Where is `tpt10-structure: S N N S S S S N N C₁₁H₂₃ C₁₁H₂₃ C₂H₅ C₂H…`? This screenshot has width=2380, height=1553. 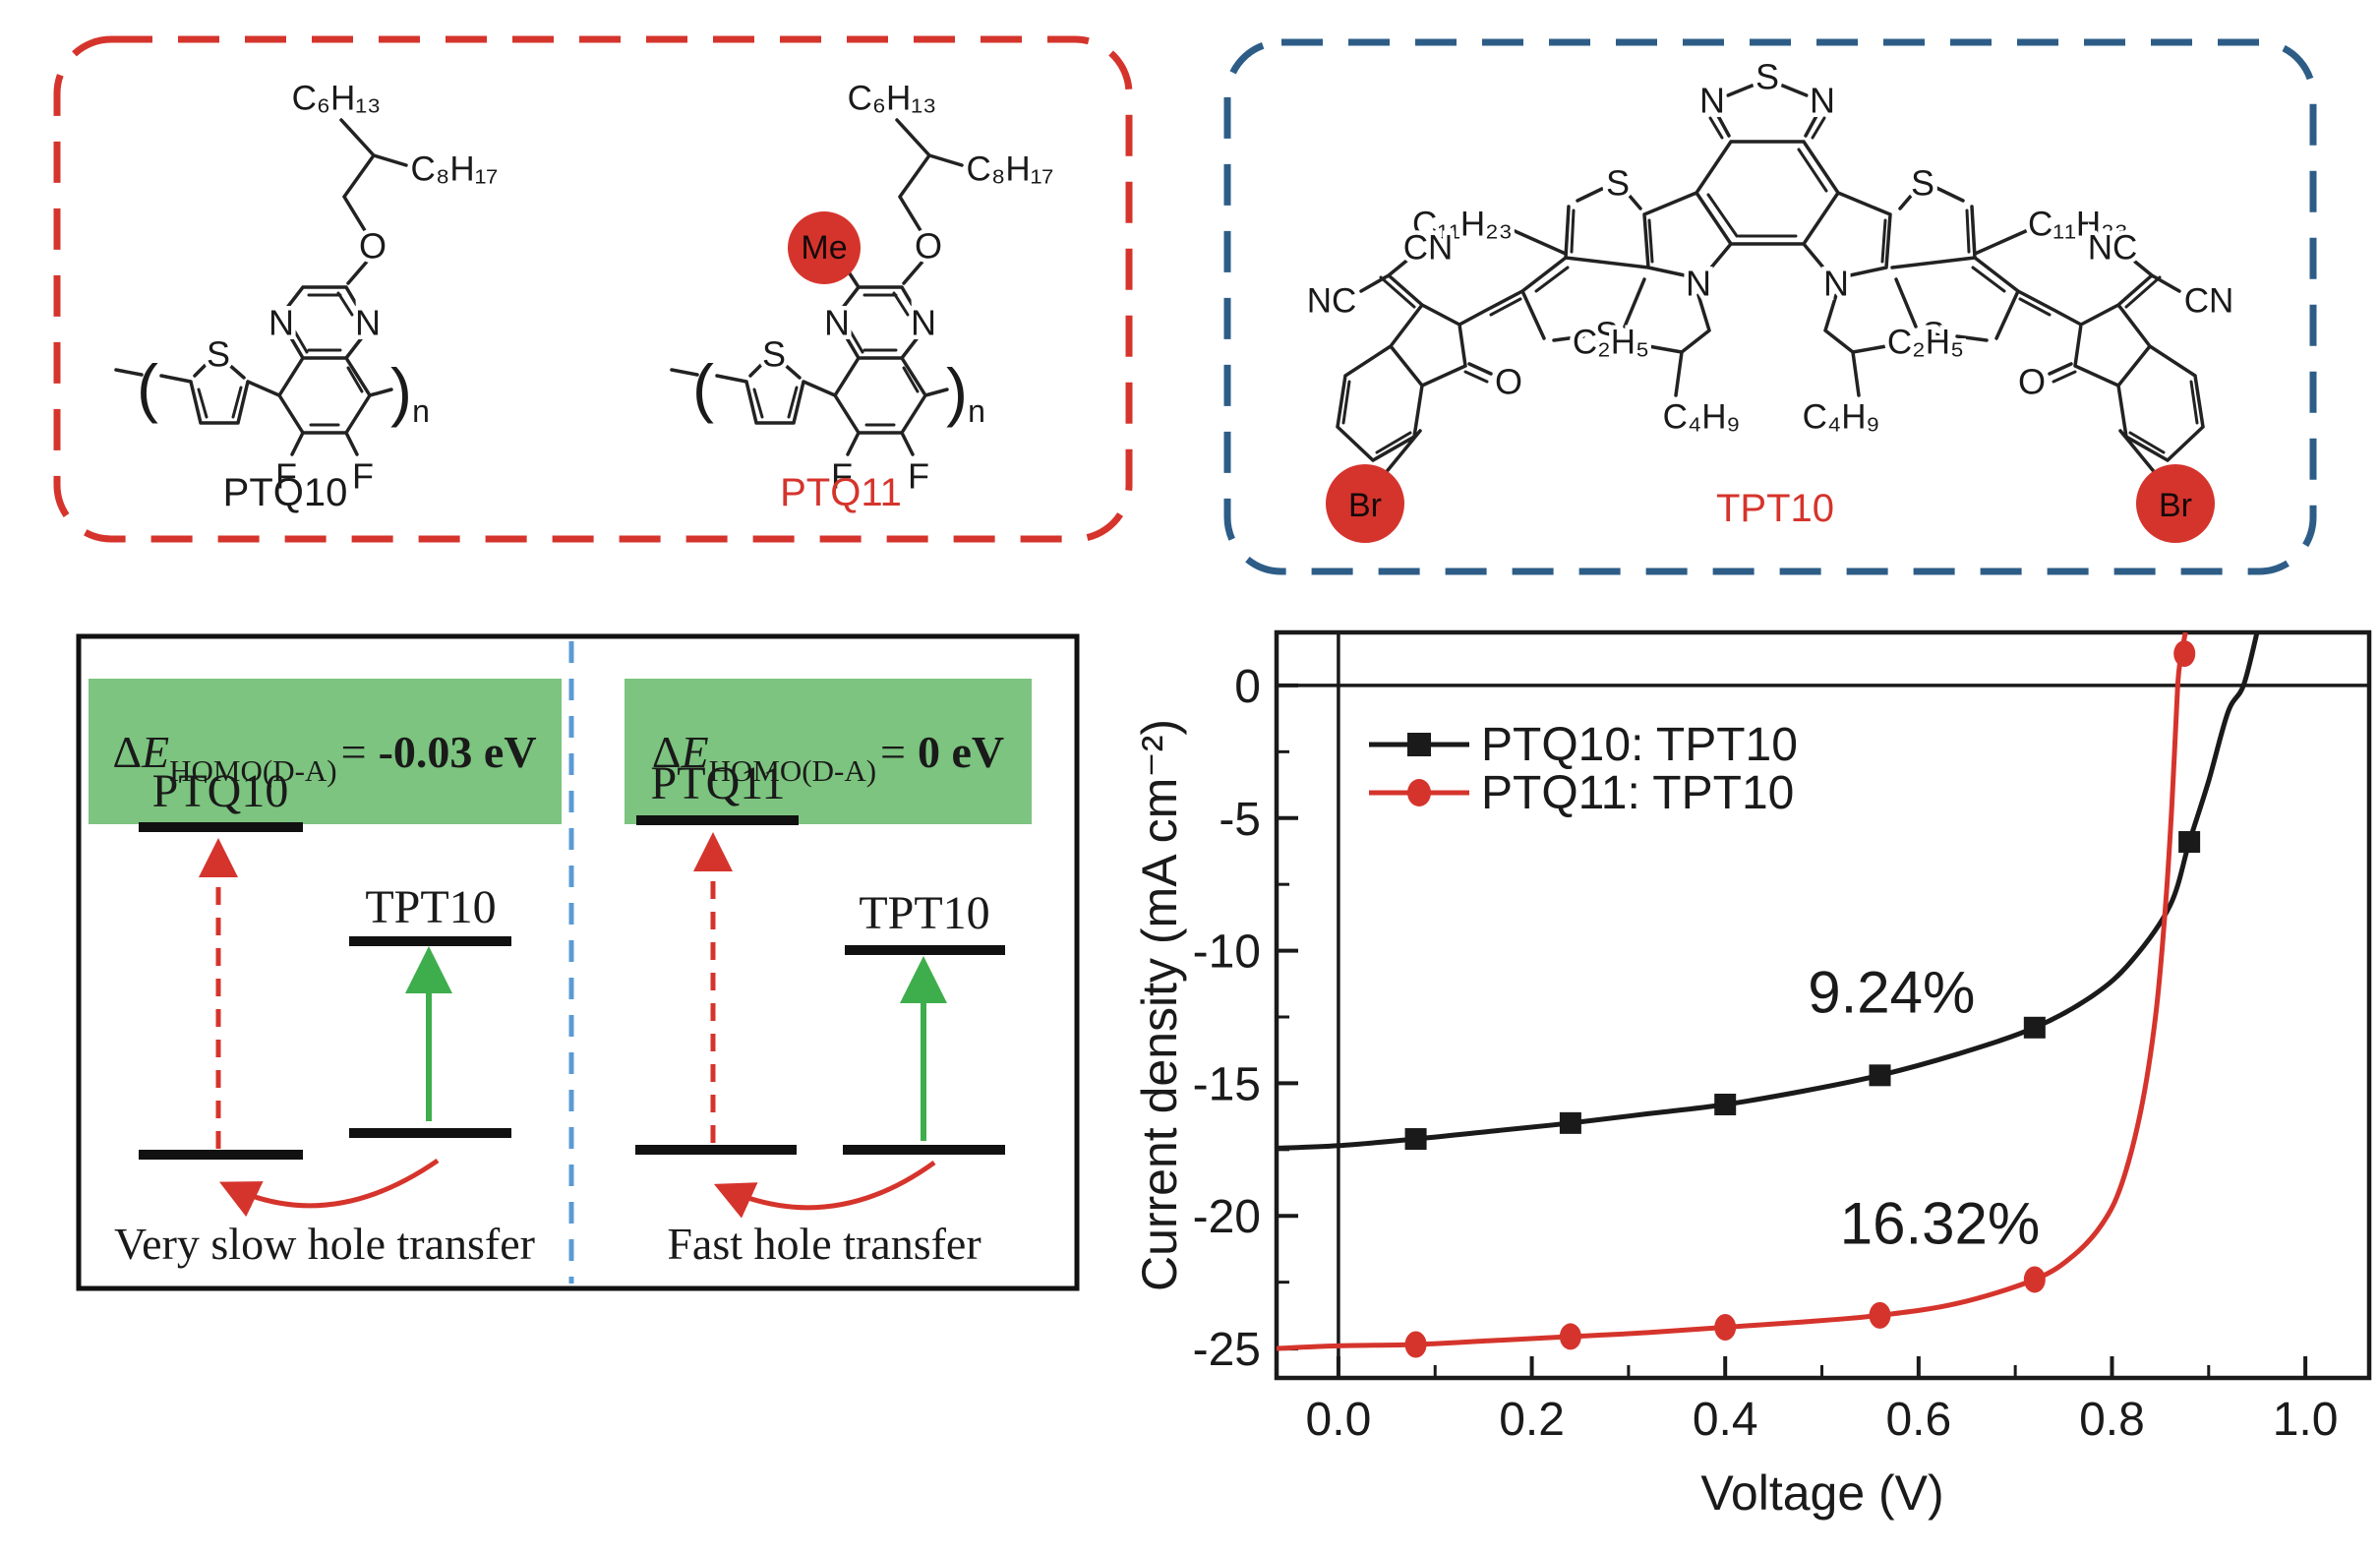
tpt10-structure: S N N S S S S N N C₁₁H₂₃ C₁₁H₂₃ C₂H₅ C₂H… is located at coordinates (1770, 297).